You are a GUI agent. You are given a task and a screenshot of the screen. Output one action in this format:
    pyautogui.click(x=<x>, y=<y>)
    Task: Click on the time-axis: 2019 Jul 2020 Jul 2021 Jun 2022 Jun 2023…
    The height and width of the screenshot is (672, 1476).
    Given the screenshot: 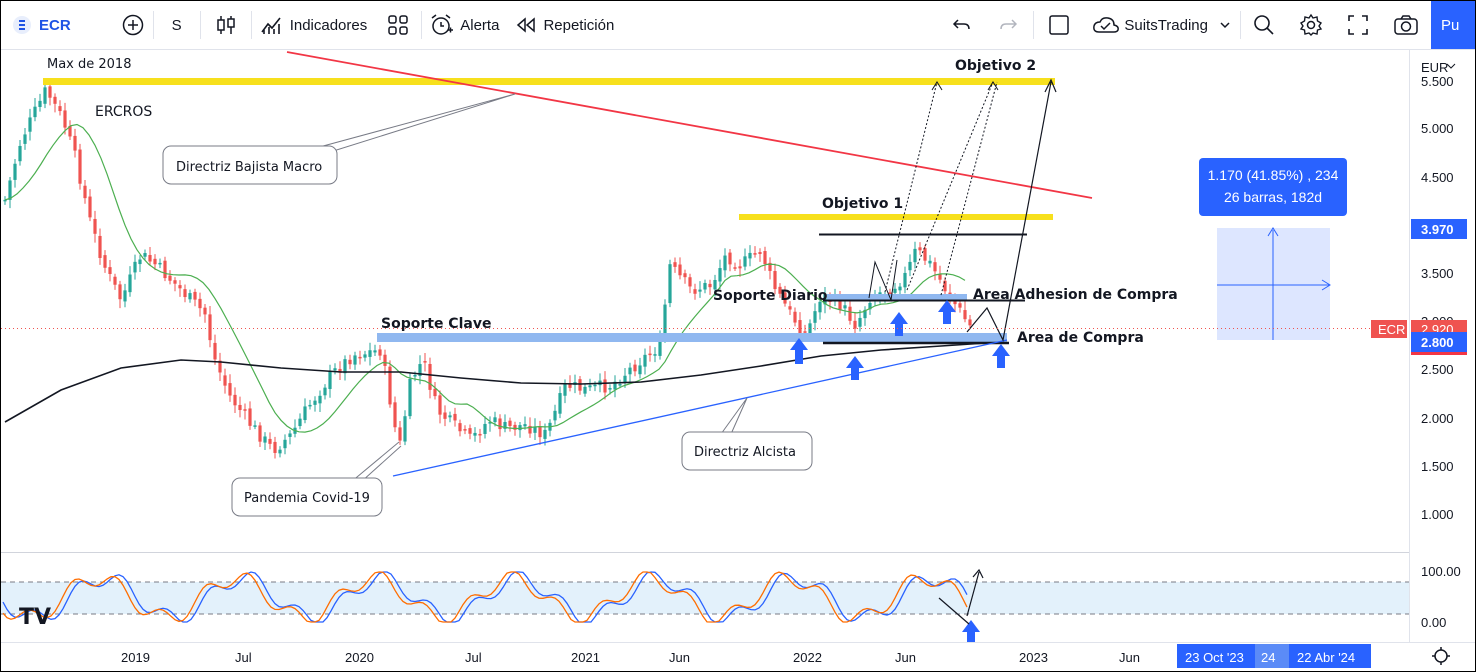 What is the action you would take?
    pyautogui.click(x=746, y=656)
    